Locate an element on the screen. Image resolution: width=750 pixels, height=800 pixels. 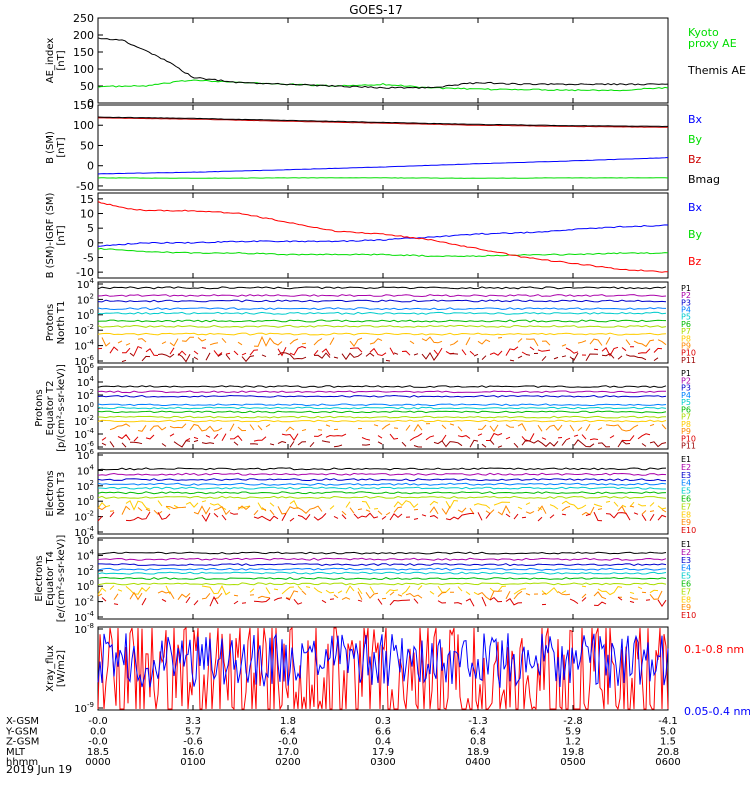
y-tick-label: 250 is located at coordinates (83, 18).